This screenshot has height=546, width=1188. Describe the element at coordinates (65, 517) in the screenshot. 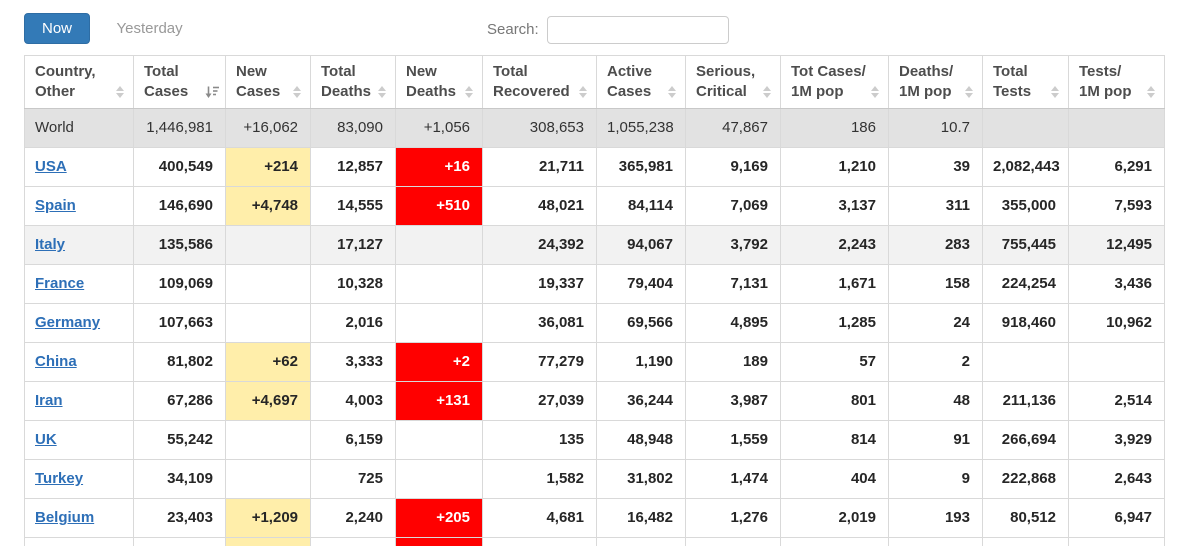

I see `country-link: Belgium` at that location.